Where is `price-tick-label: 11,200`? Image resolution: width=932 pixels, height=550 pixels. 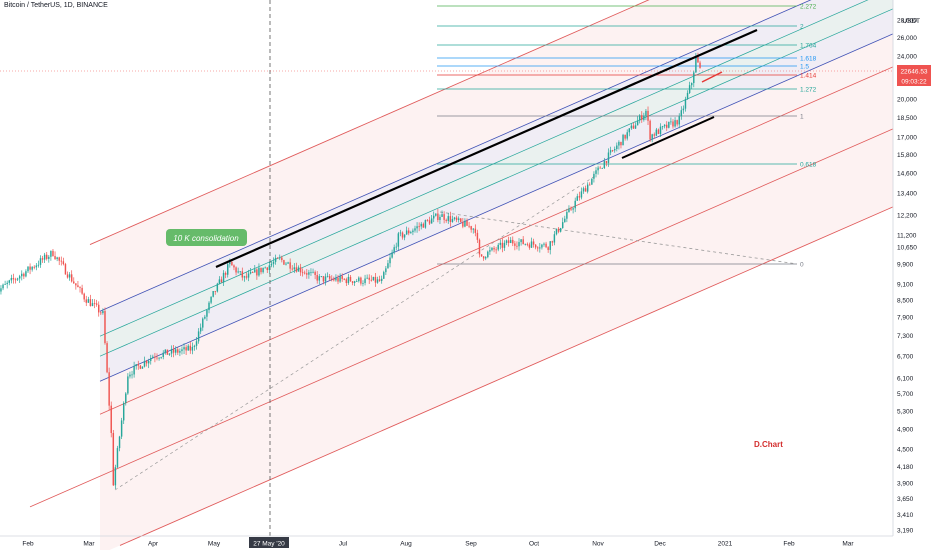 price-tick-label: 11,200 is located at coordinates (907, 236).